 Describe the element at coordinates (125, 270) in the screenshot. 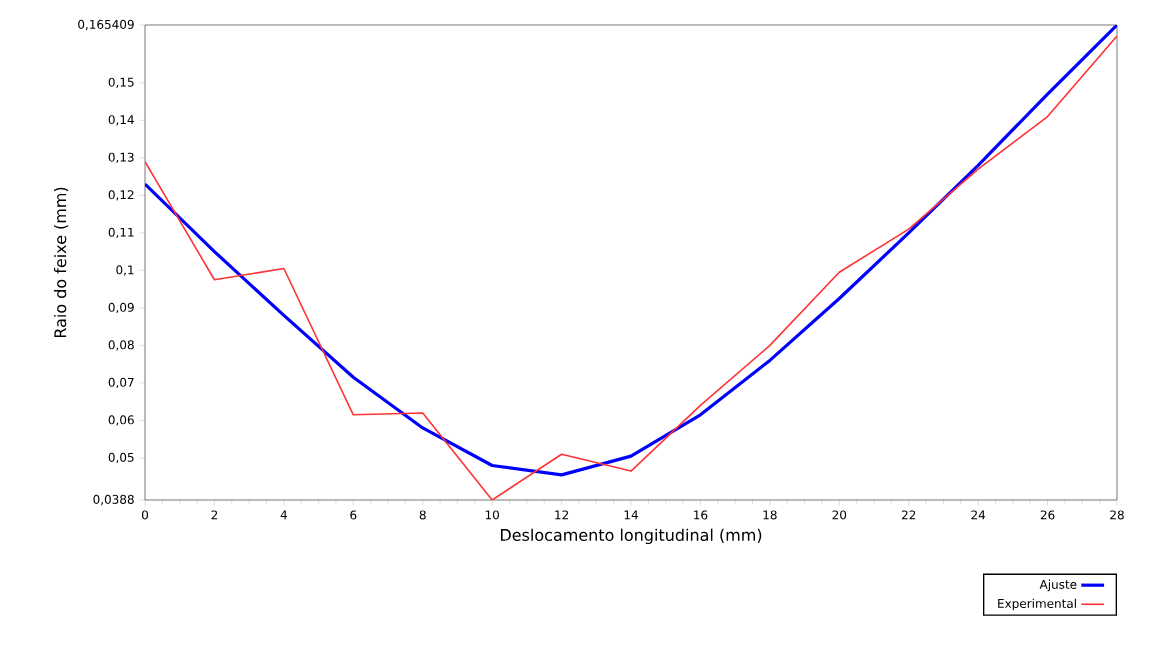

I see `y-tick-label: 0,1` at that location.